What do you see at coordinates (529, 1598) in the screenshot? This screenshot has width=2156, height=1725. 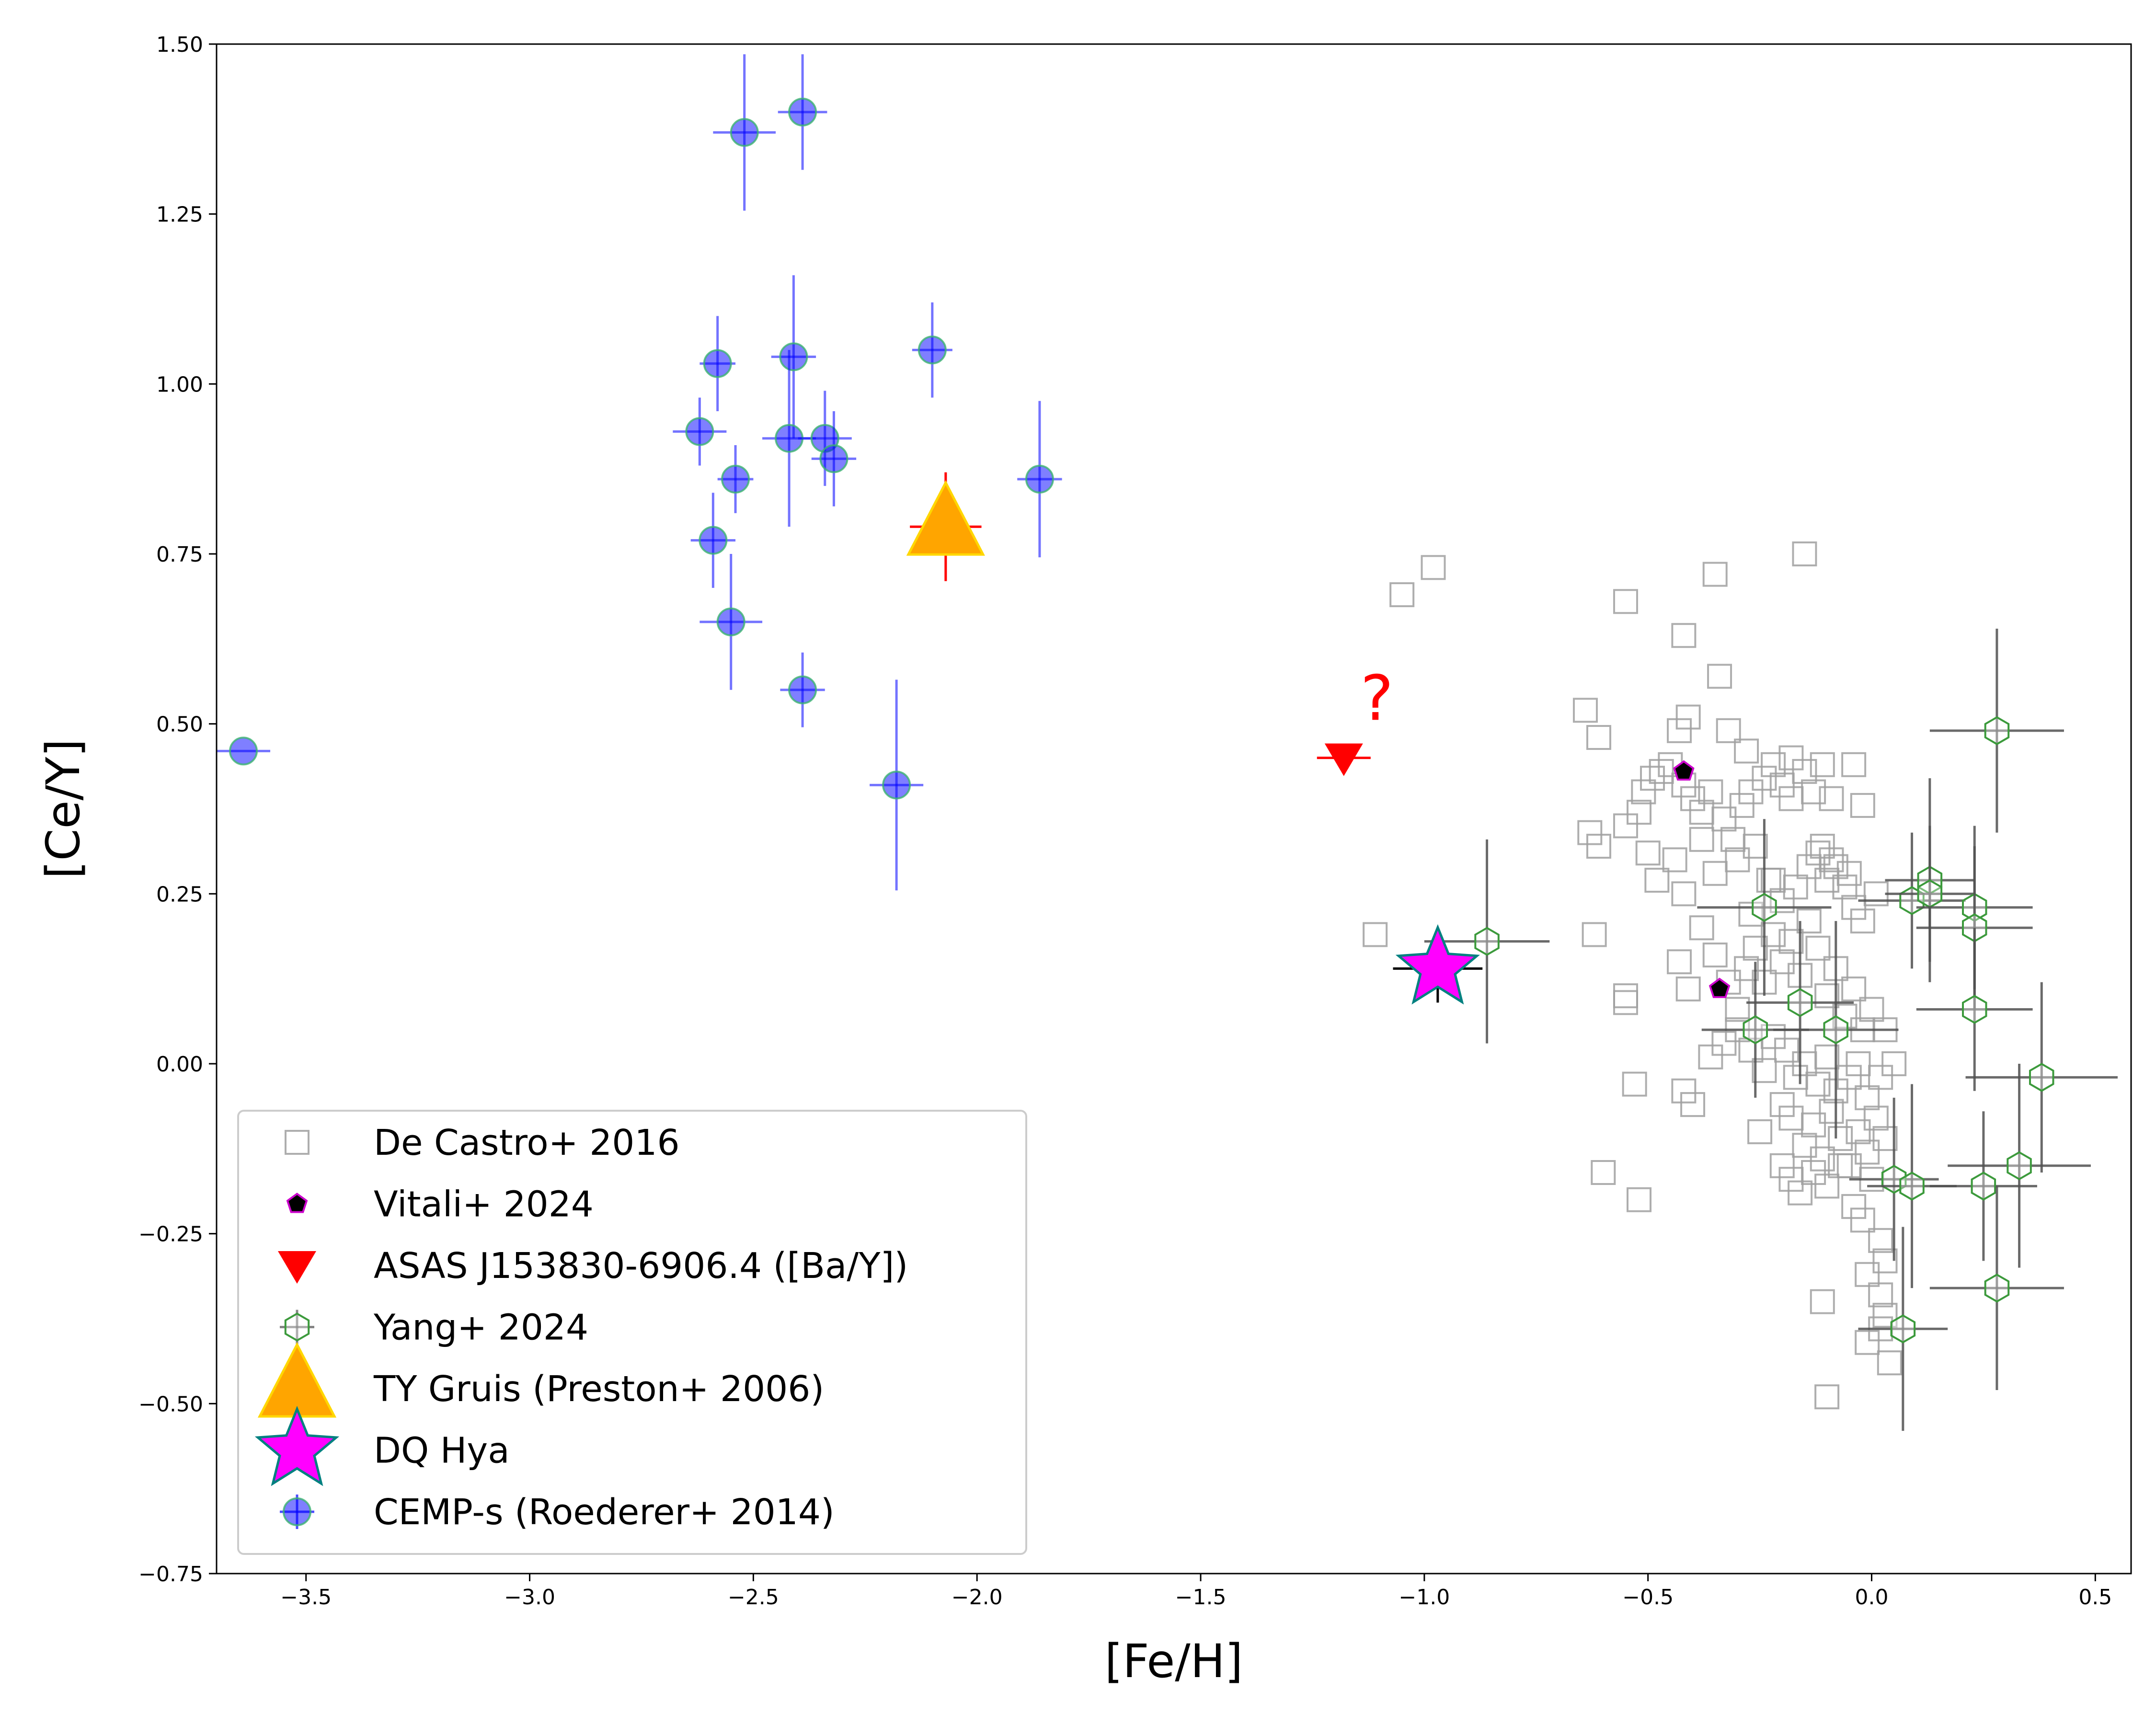 I see `x-tick-label: −3.0` at bounding box center [529, 1598].